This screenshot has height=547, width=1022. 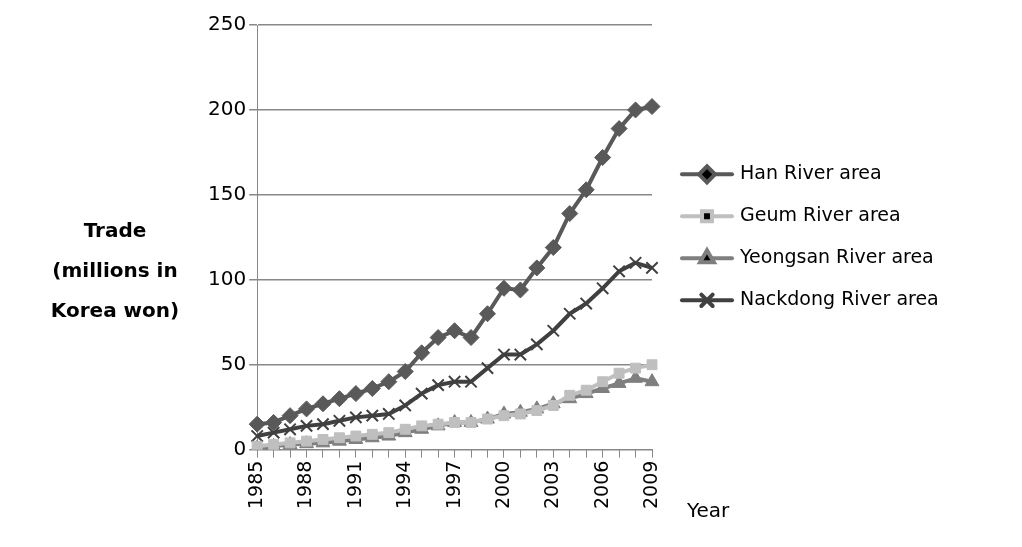 What do you see at coordinates (649, 485) in the screenshot?
I see `x-tick-label: 2009` at bounding box center [649, 485].